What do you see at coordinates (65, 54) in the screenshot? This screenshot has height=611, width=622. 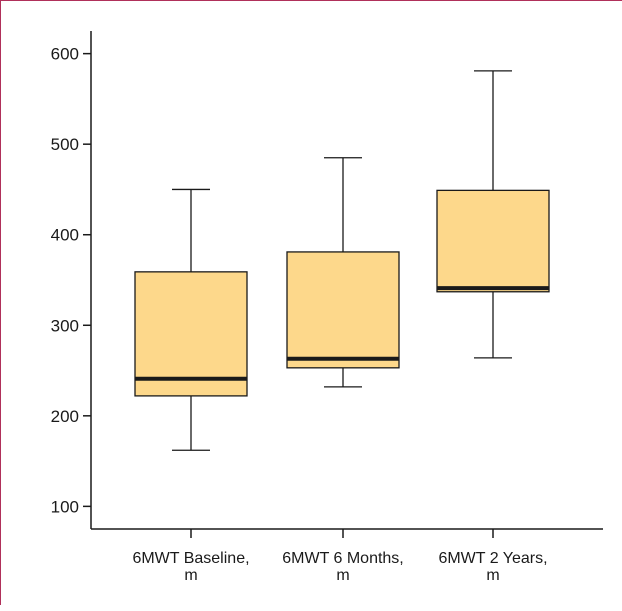 I see `y-tick-label-600: 600` at bounding box center [65, 54].